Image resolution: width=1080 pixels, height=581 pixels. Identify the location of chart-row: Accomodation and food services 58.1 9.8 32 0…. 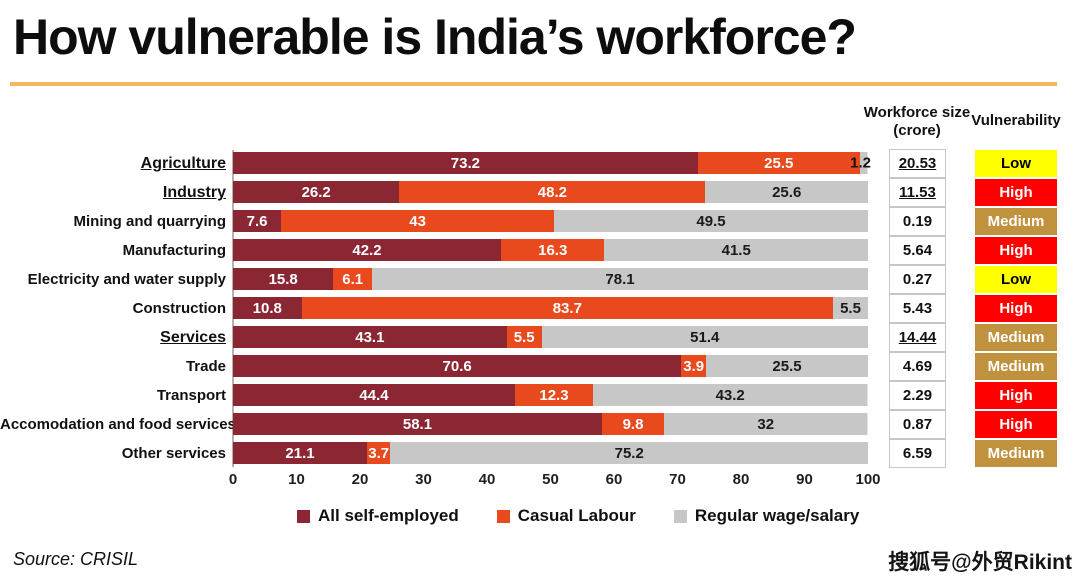
(540, 424).